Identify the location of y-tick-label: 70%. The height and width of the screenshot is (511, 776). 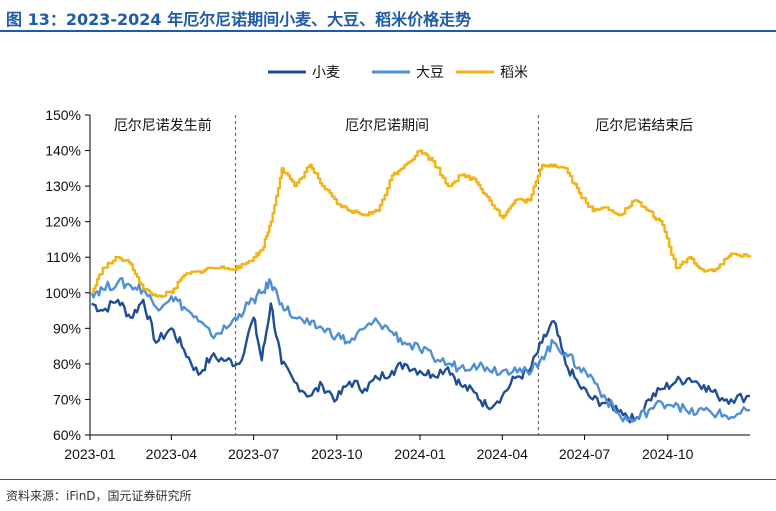
(67, 399).